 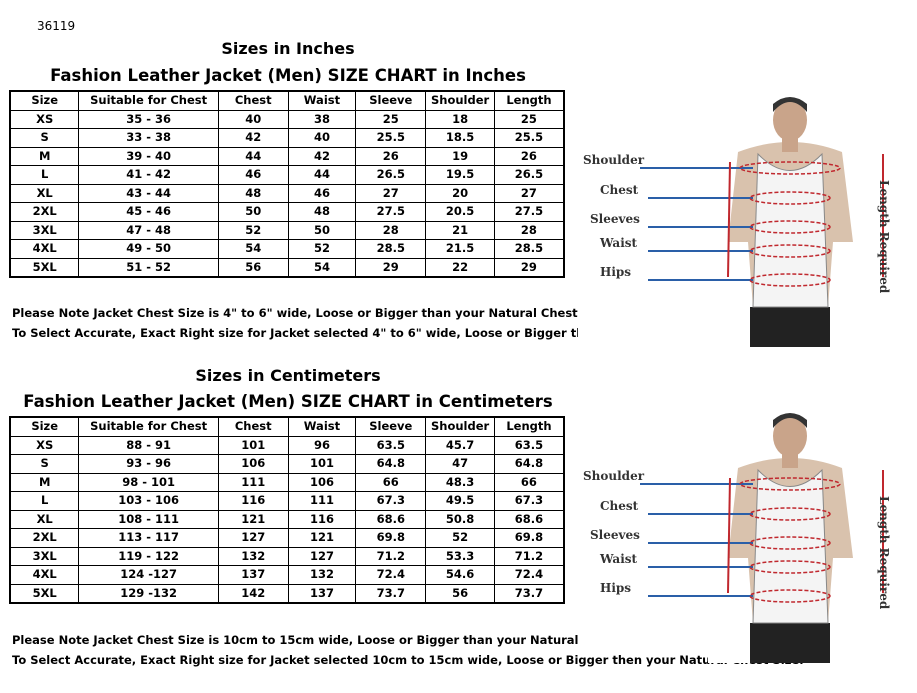 What do you see at coordinates (460, 519) in the screenshot?
I see `table-cell: 50.8` at bounding box center [460, 519].